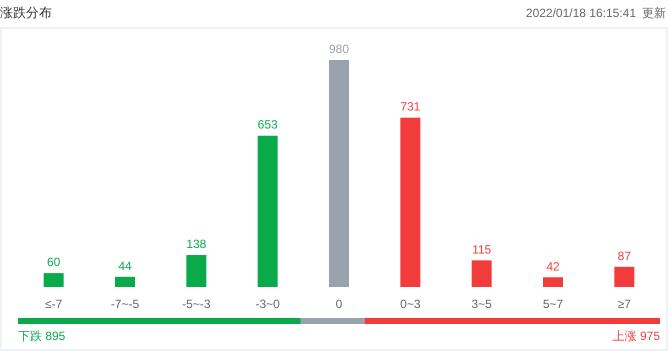  I want to click on data-label: 60, so click(53, 262).